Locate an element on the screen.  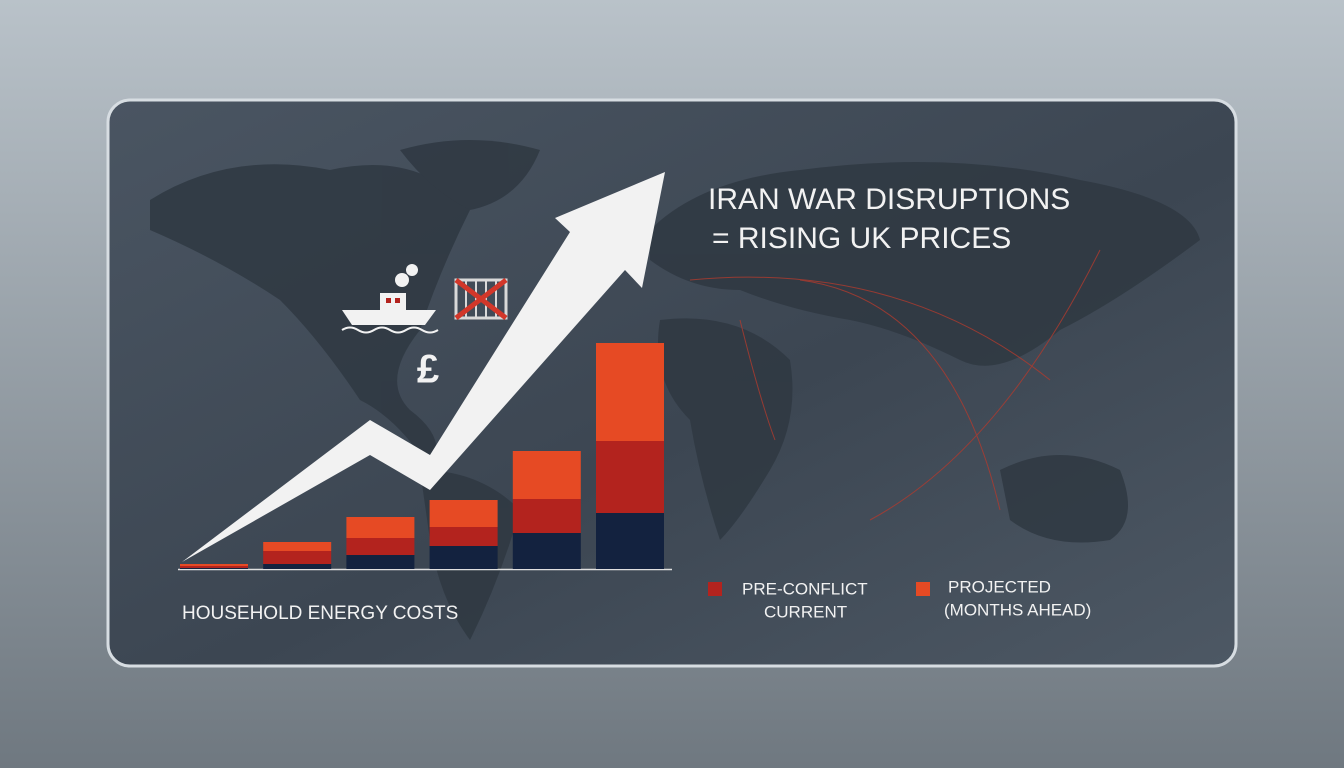
legend-label: PRE-CONFLICT is located at coordinates (805, 588).